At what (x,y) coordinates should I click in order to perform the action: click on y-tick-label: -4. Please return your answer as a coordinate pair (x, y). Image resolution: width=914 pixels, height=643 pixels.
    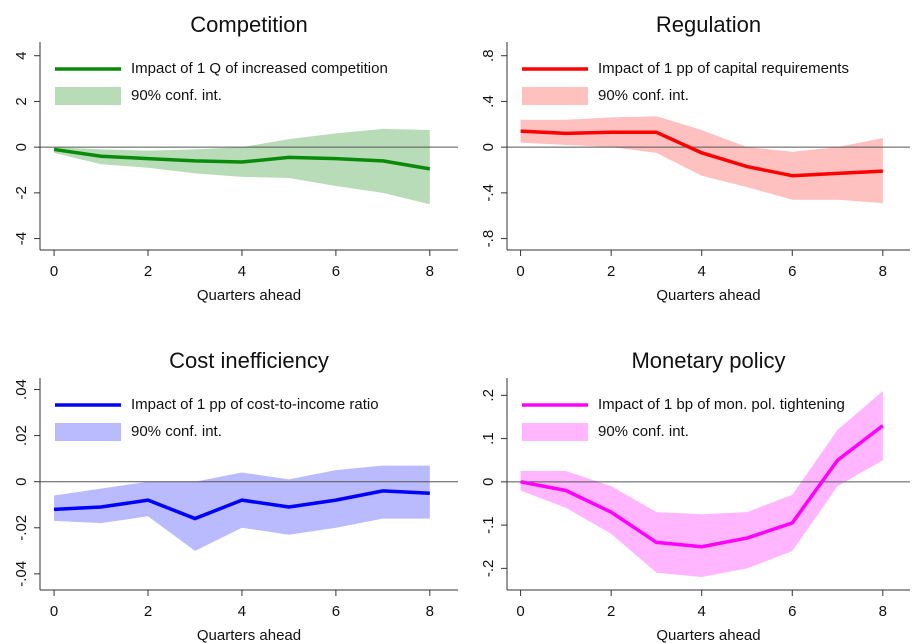
    Looking at the image, I should click on (21, 238).